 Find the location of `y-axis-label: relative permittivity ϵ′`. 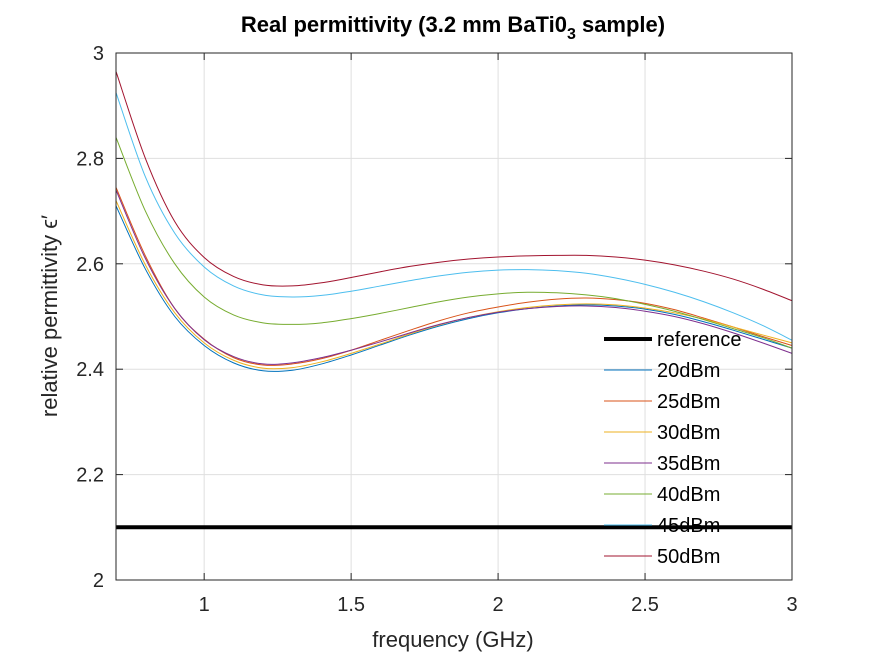

y-axis-label: relative permittivity ϵ′ is located at coordinates (49, 316).